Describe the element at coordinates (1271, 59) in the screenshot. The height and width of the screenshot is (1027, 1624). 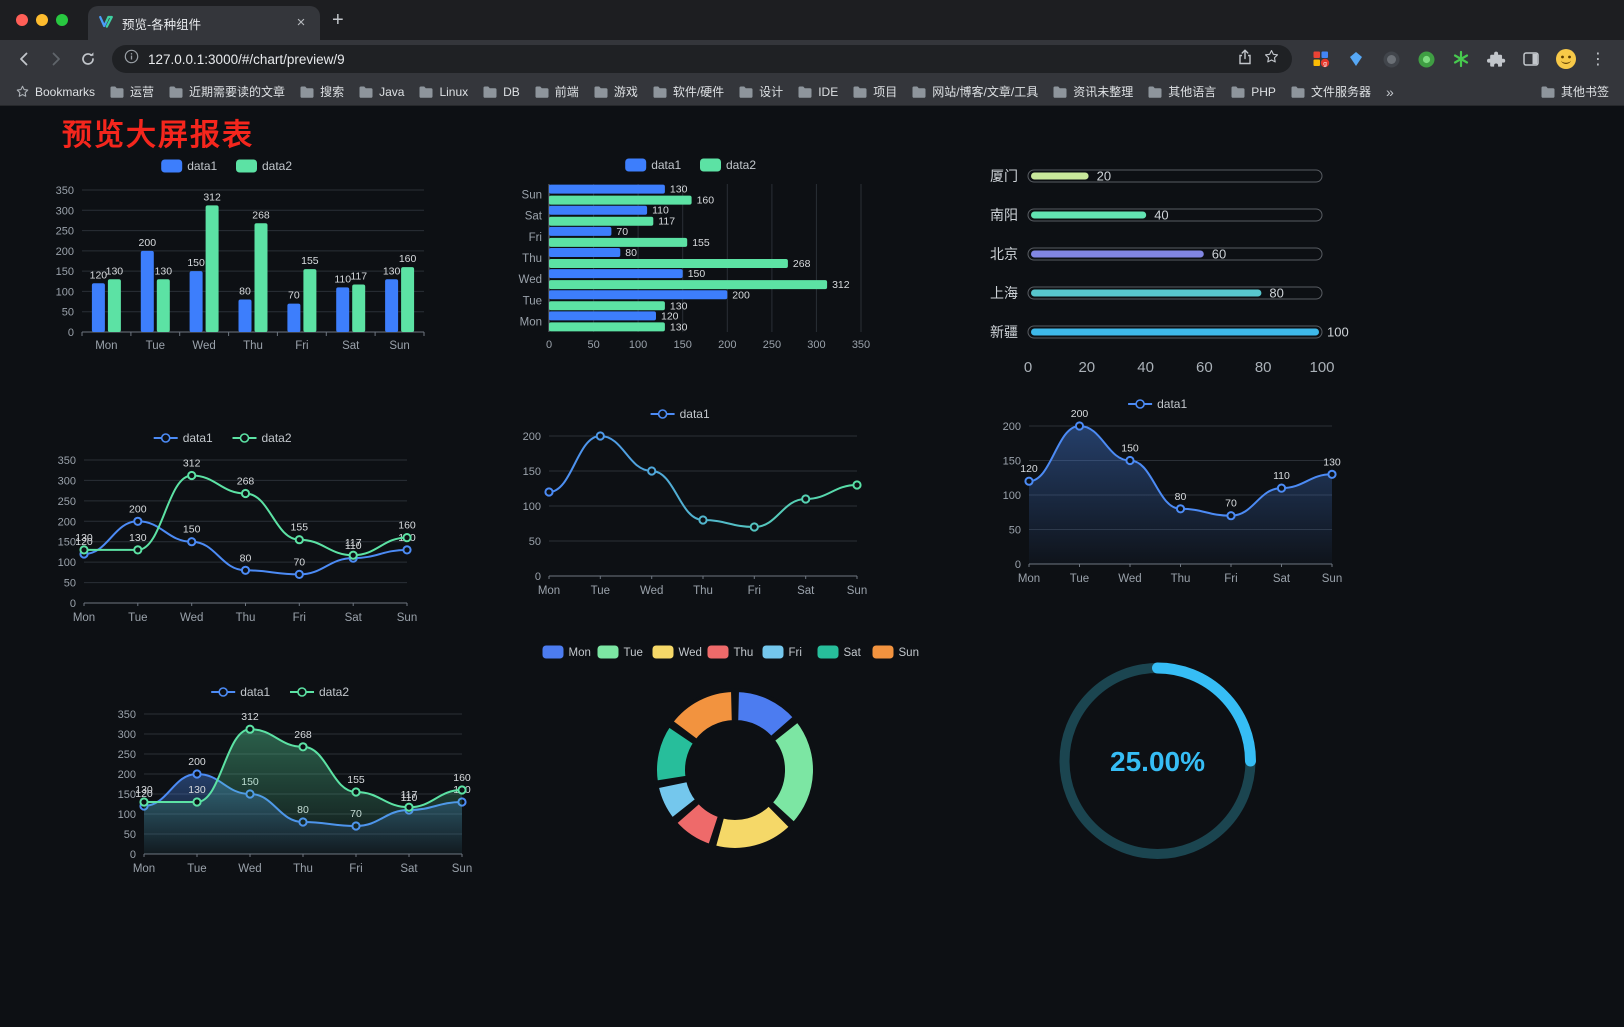
I see `bookmark-star-icon` at that location.